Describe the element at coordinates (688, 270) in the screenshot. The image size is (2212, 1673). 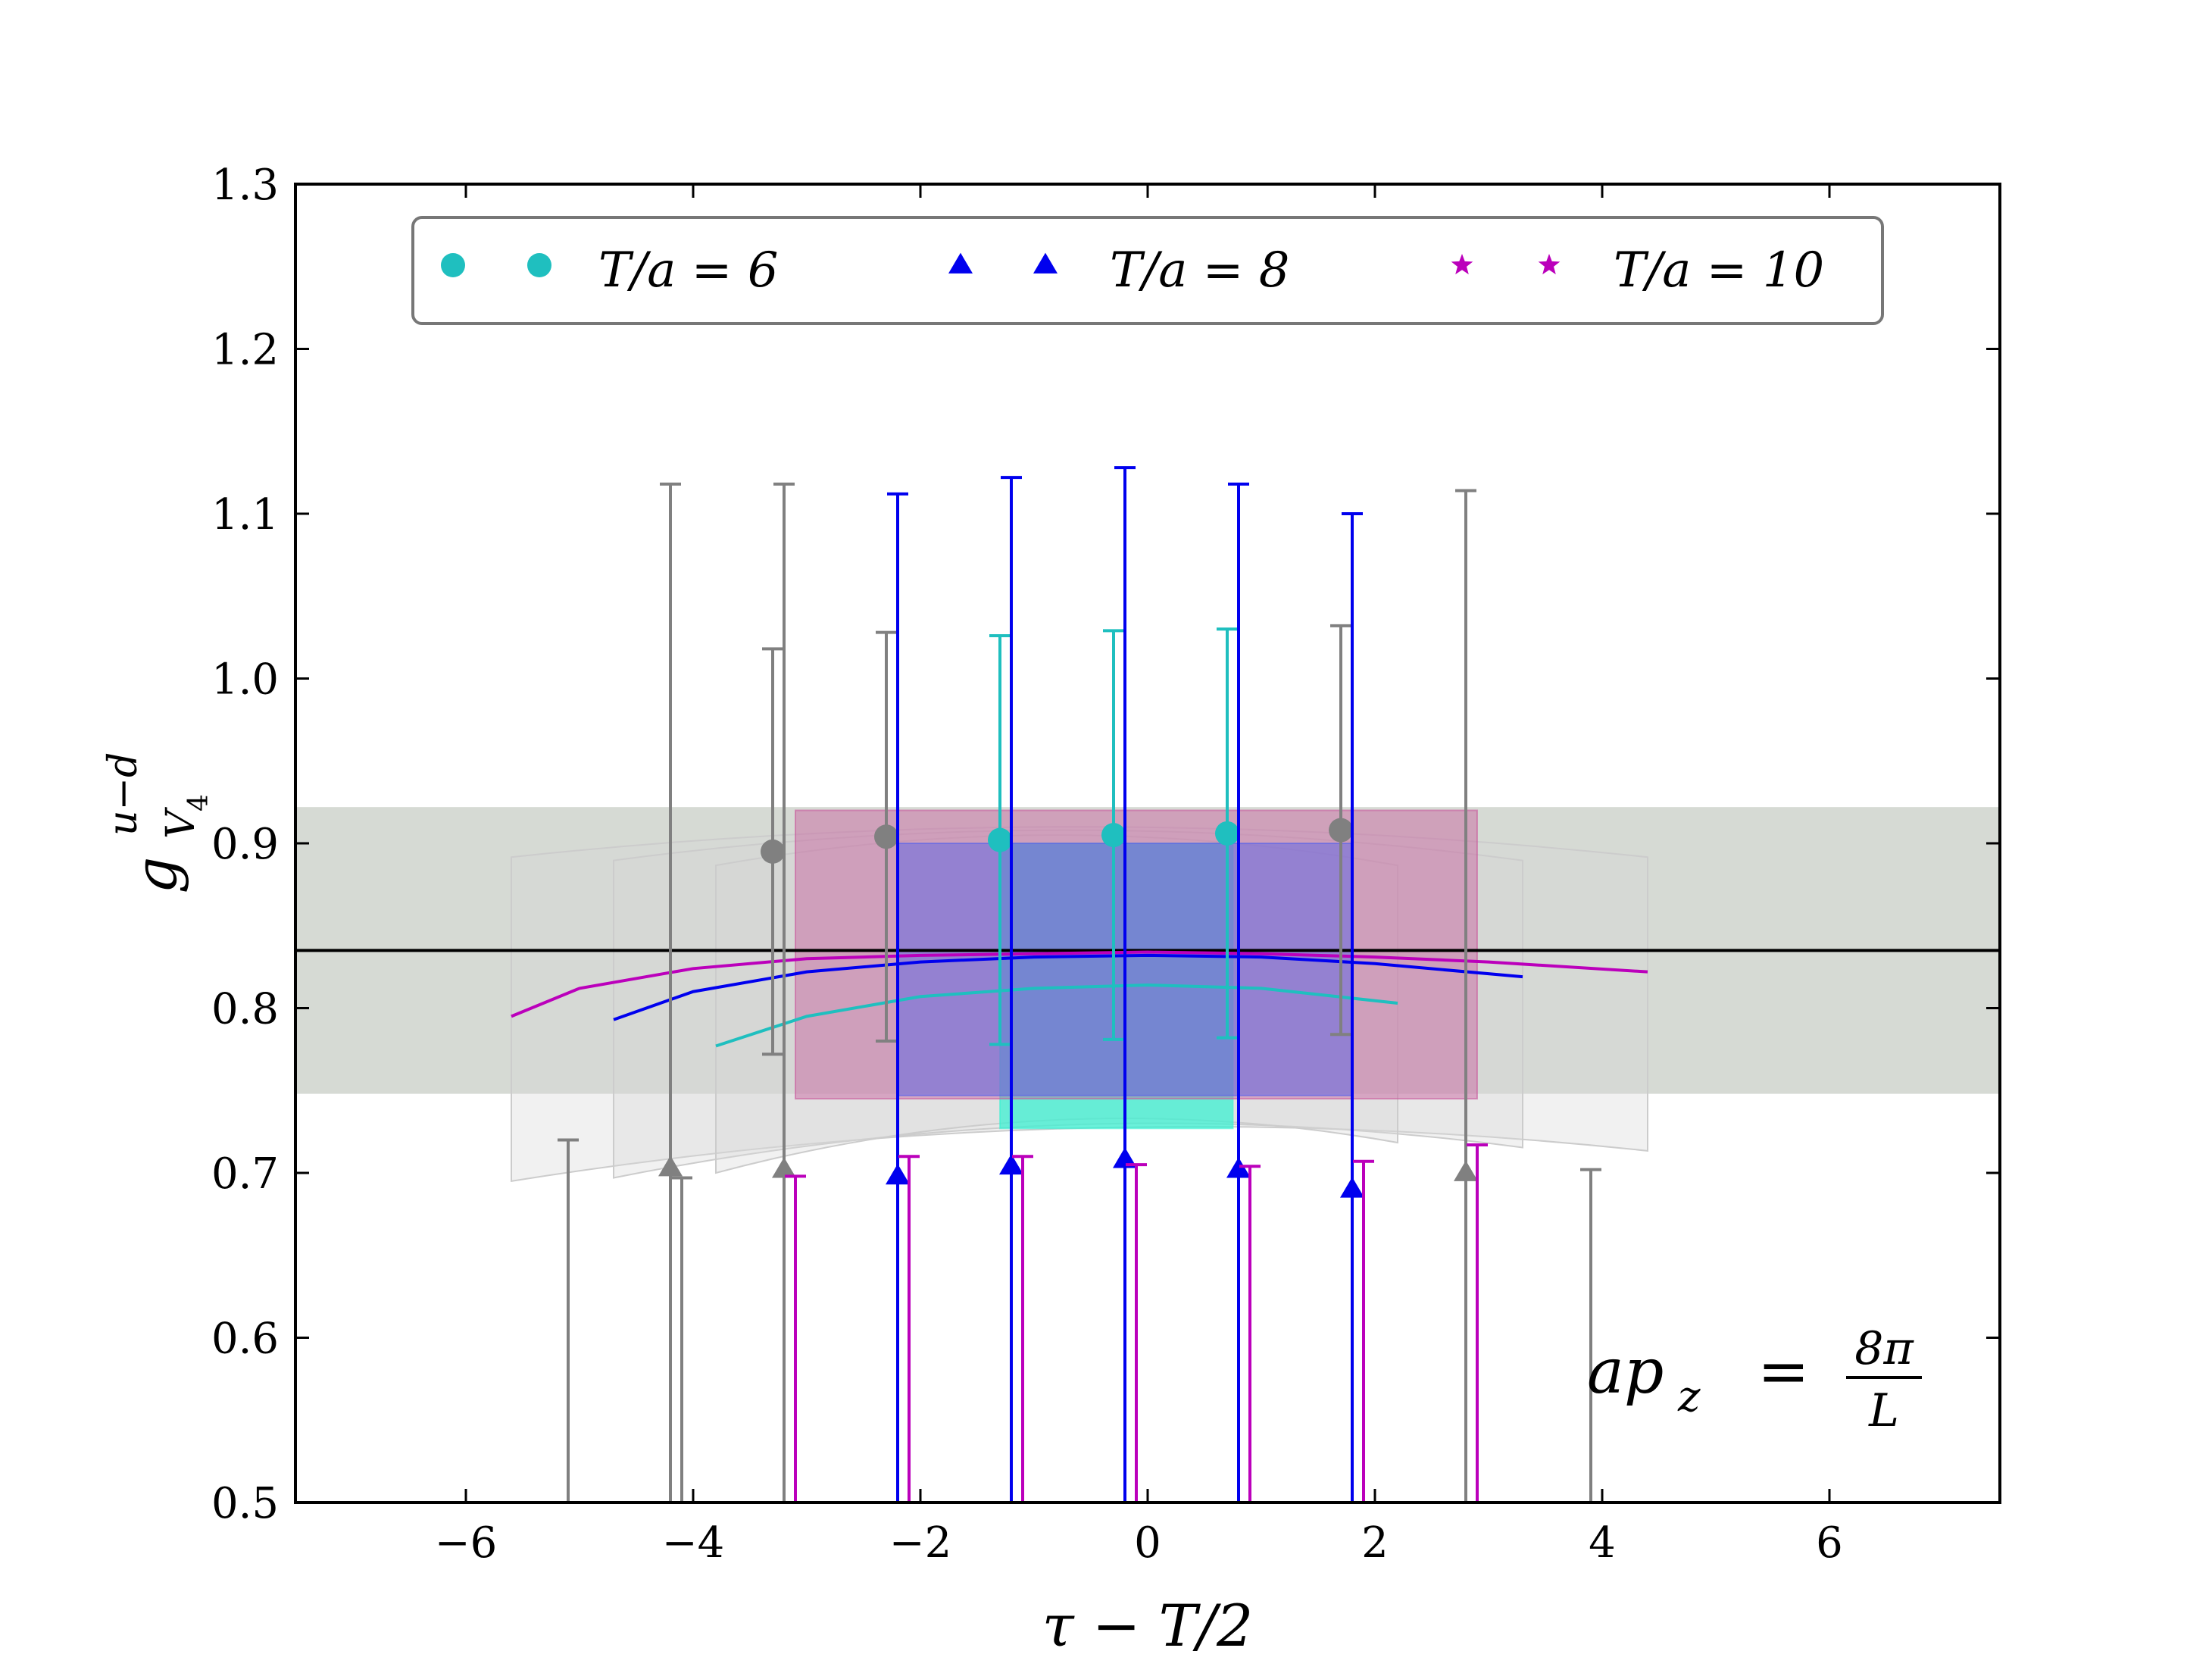
I see `legend-label-t6: T/a = 6` at that location.